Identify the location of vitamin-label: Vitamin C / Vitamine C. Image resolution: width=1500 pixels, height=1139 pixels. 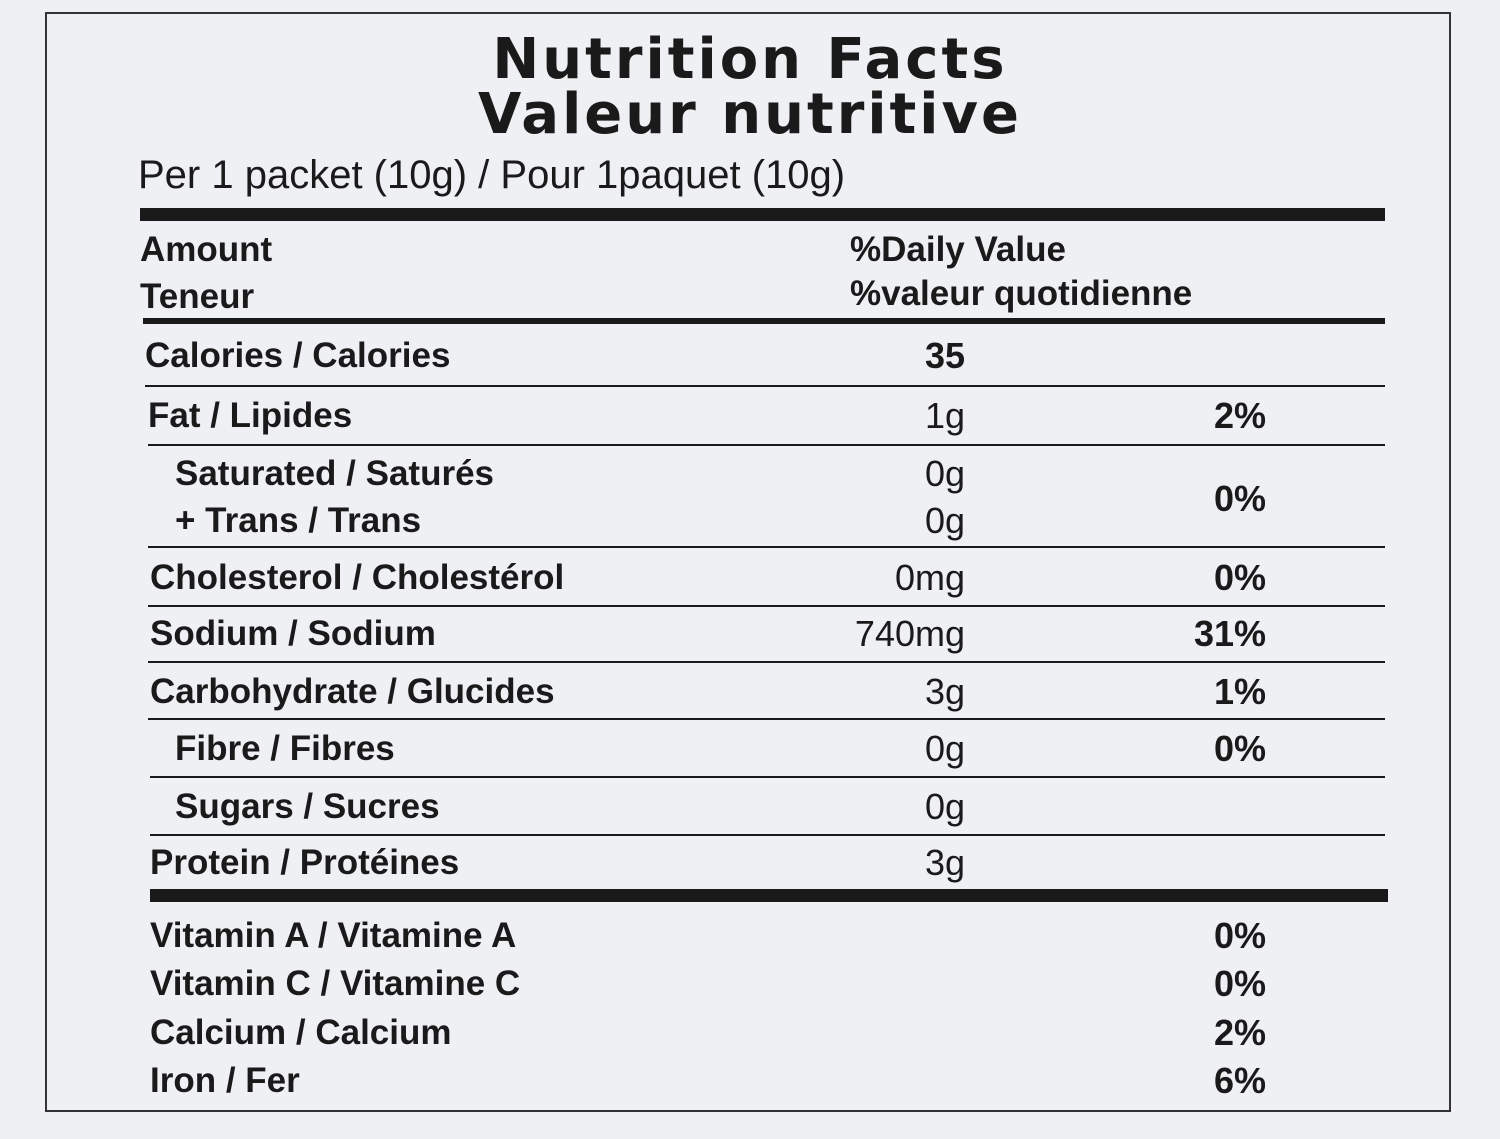
(335, 983).